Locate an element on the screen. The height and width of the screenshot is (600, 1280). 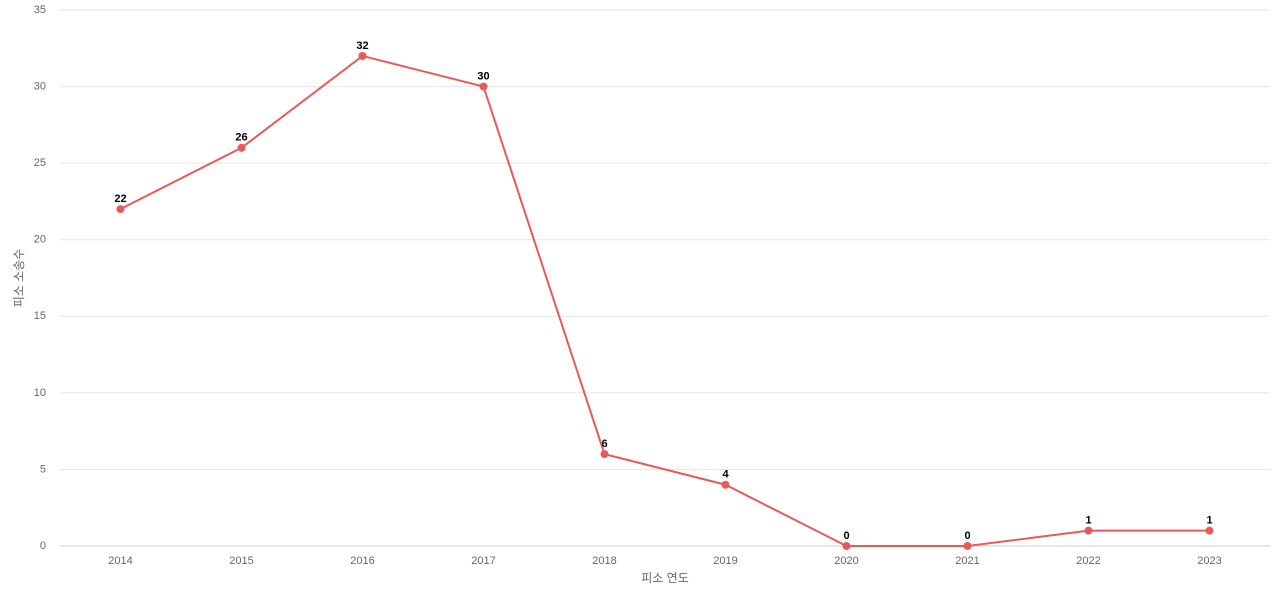
data-label: 22 is located at coordinates (120, 199).